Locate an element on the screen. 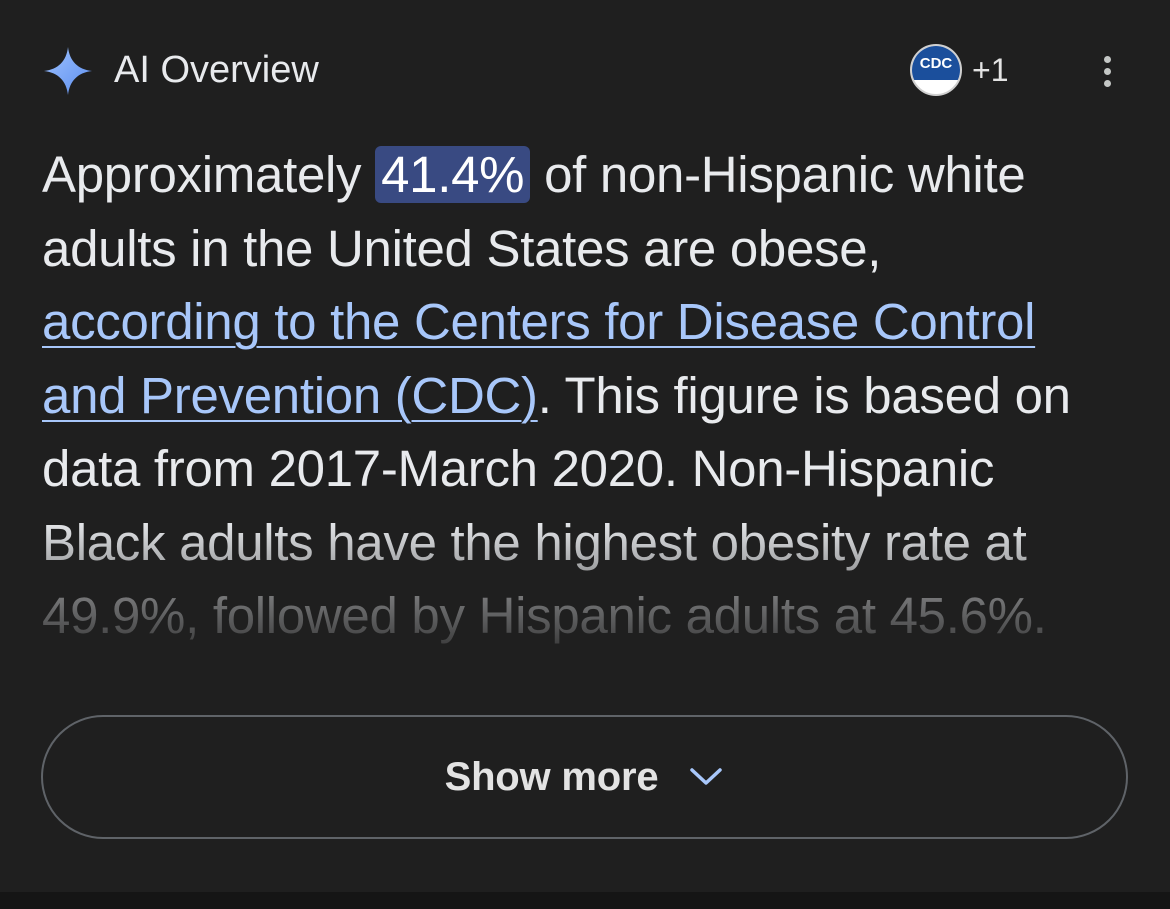 The width and height of the screenshot is (1170, 909). cdc-logo: CDC is located at coordinates (936, 70).